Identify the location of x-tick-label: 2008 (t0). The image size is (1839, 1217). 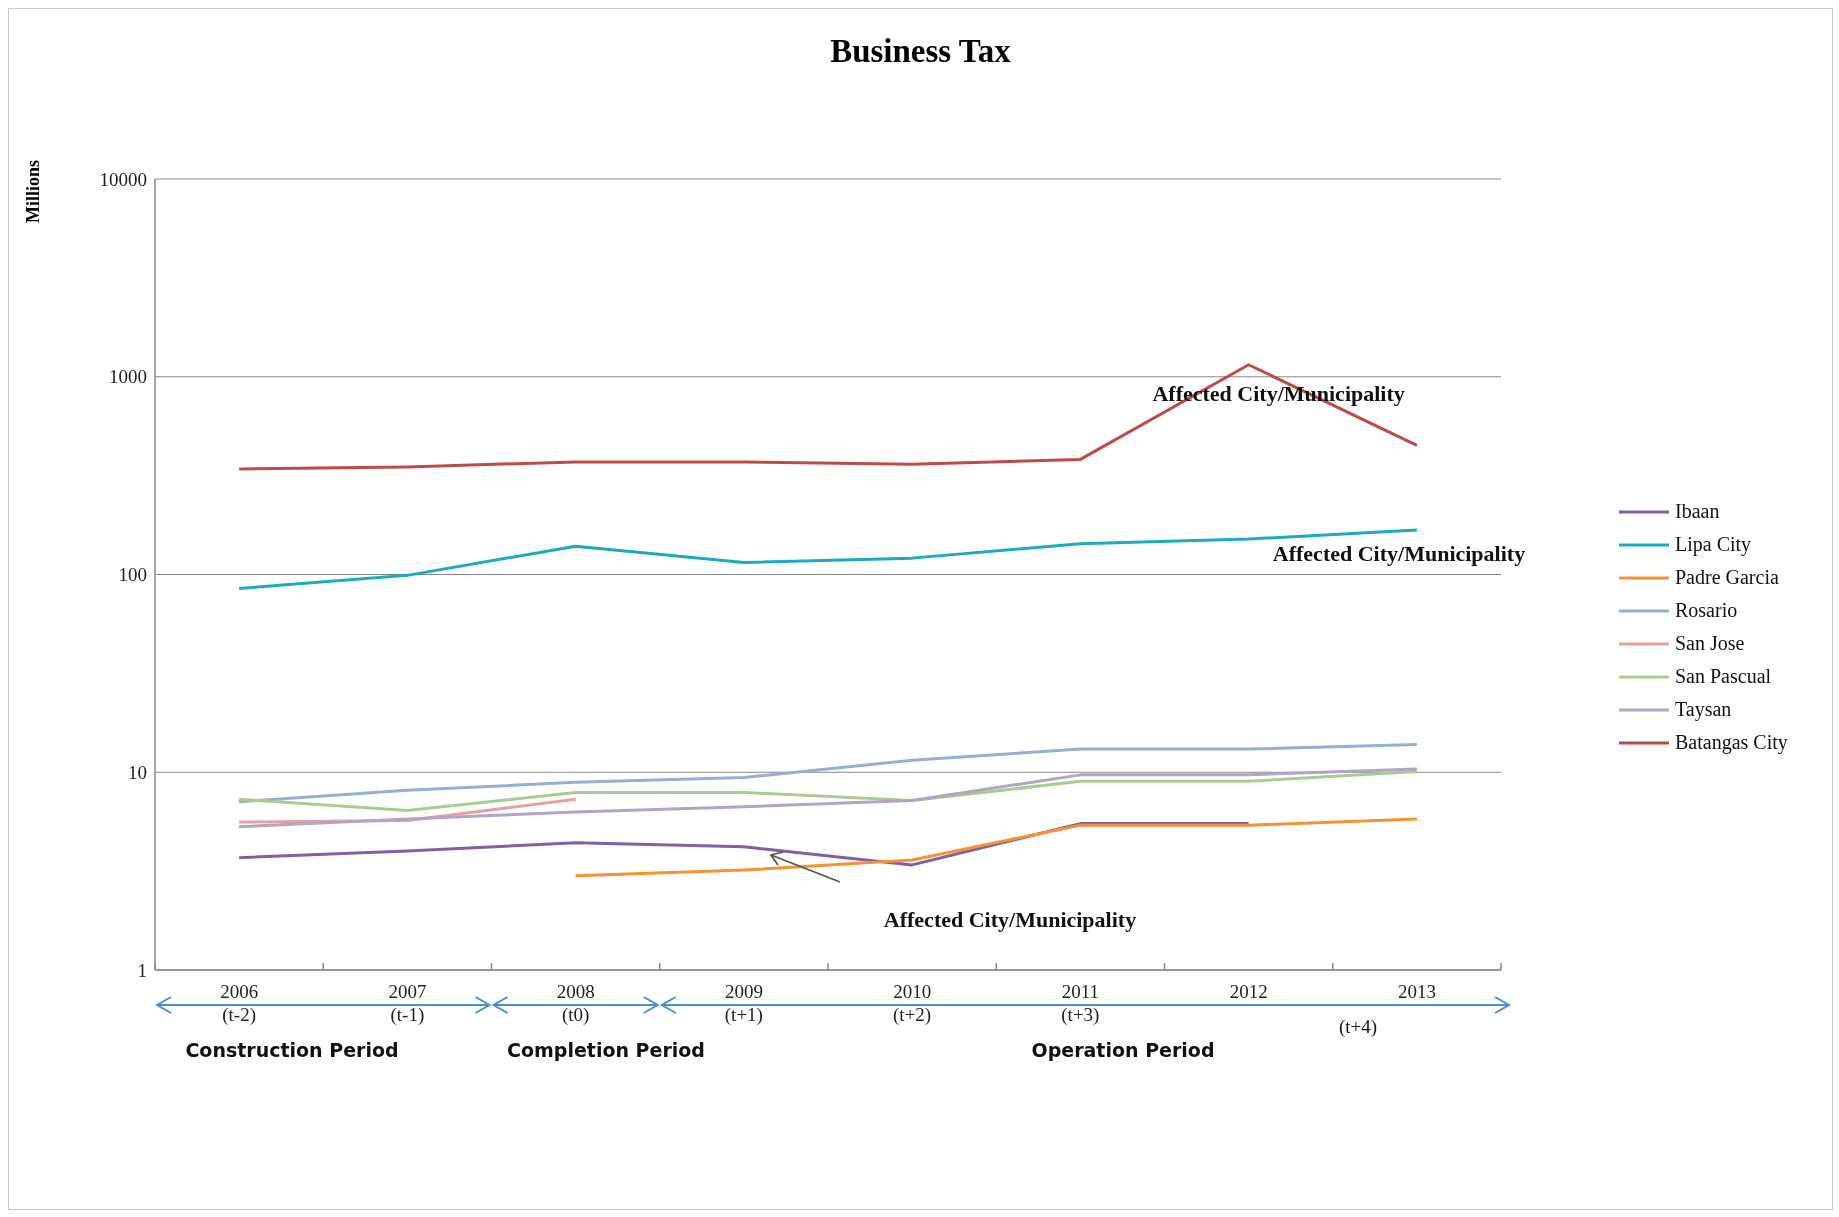
(575, 1003).